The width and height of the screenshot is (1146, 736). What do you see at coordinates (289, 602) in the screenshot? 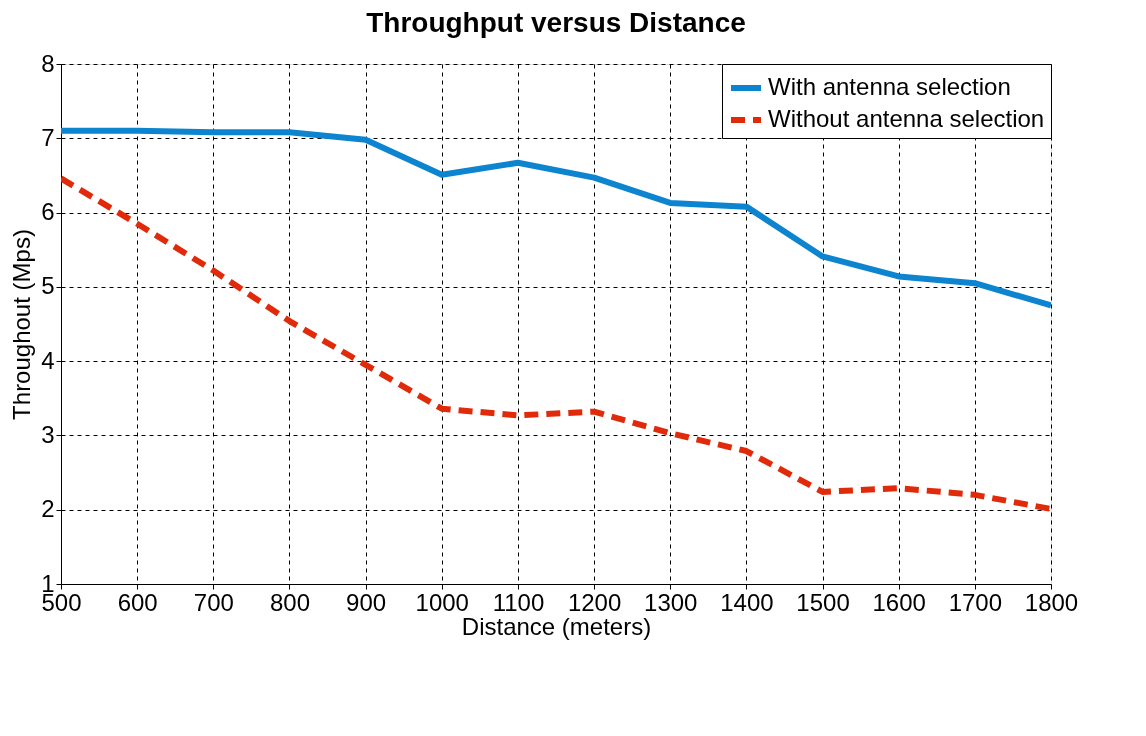
I see `x-tick-label: 800` at bounding box center [289, 602].